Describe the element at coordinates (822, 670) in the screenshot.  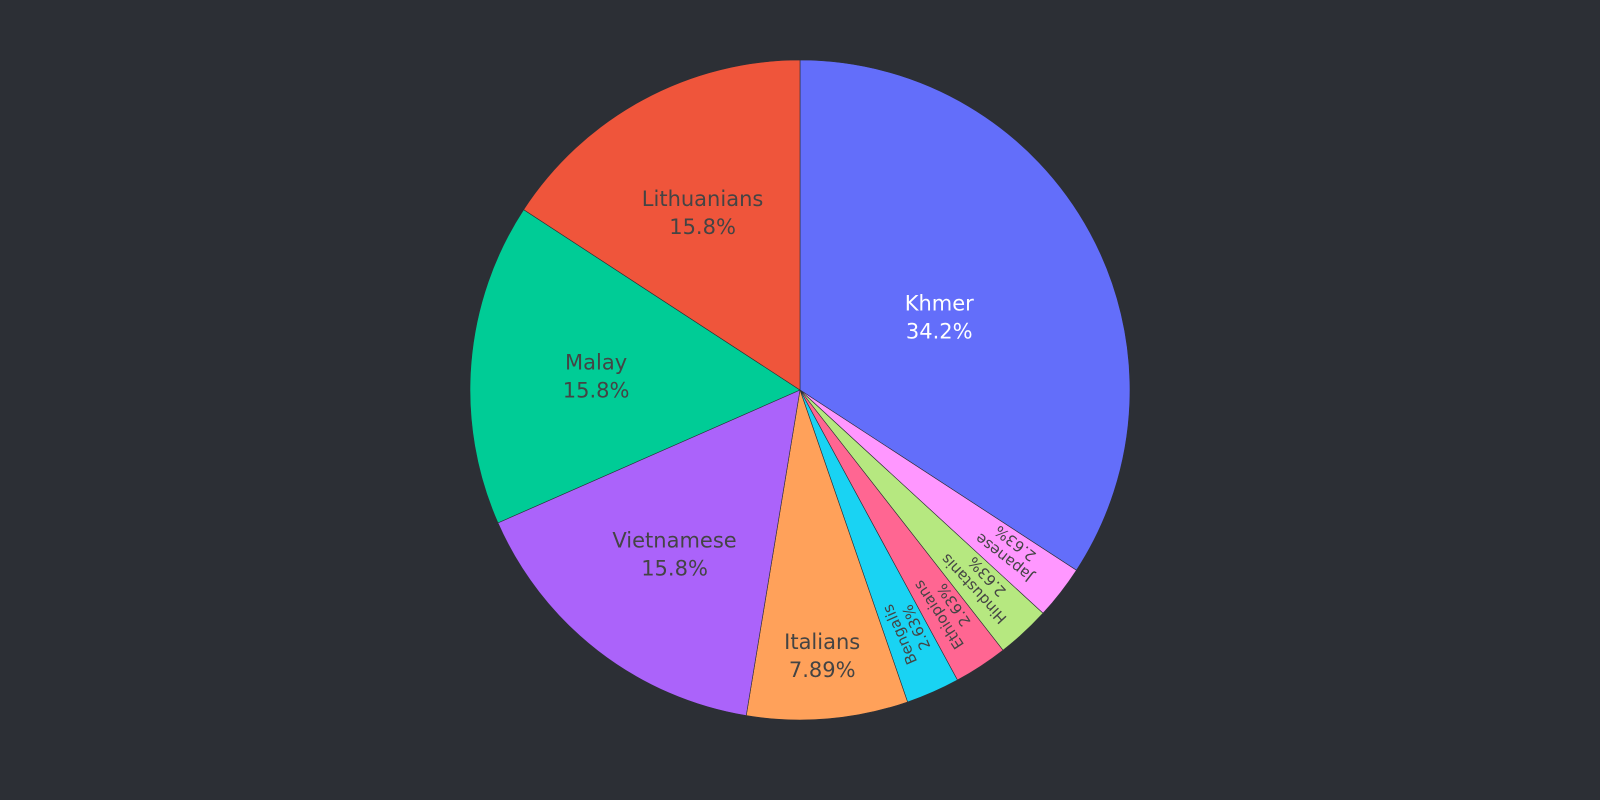
I see `slice-percent-italians: 7.89%` at that location.